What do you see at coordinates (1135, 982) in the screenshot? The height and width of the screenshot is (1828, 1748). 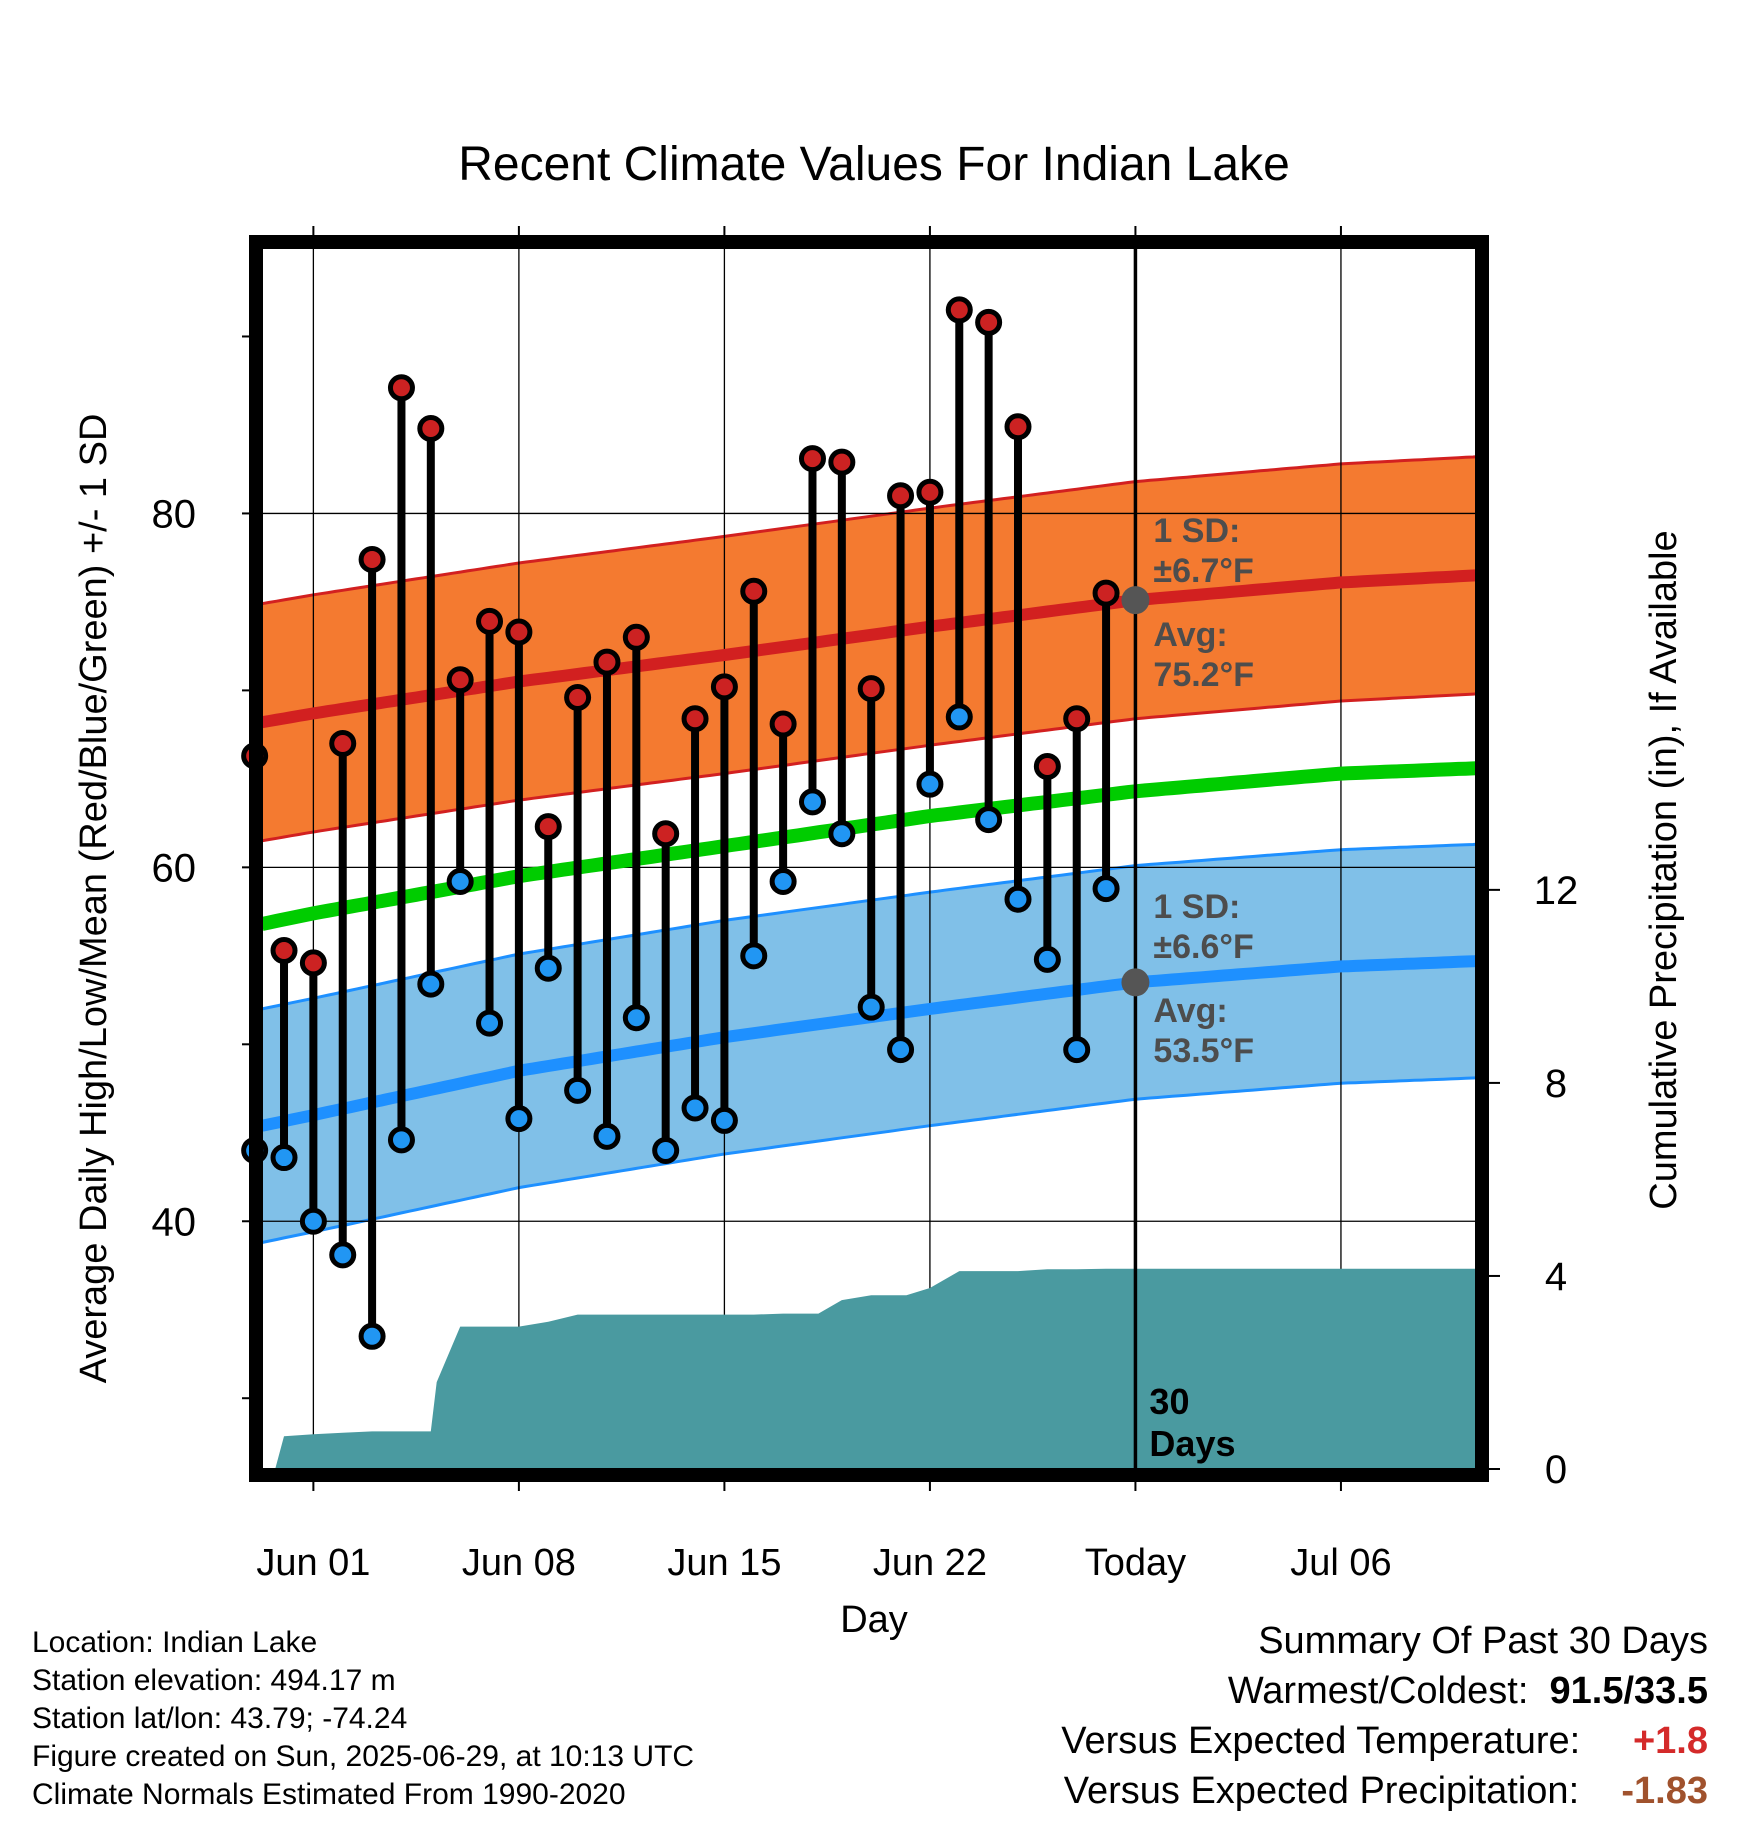 I see `today-normal-low-marker` at bounding box center [1135, 982].